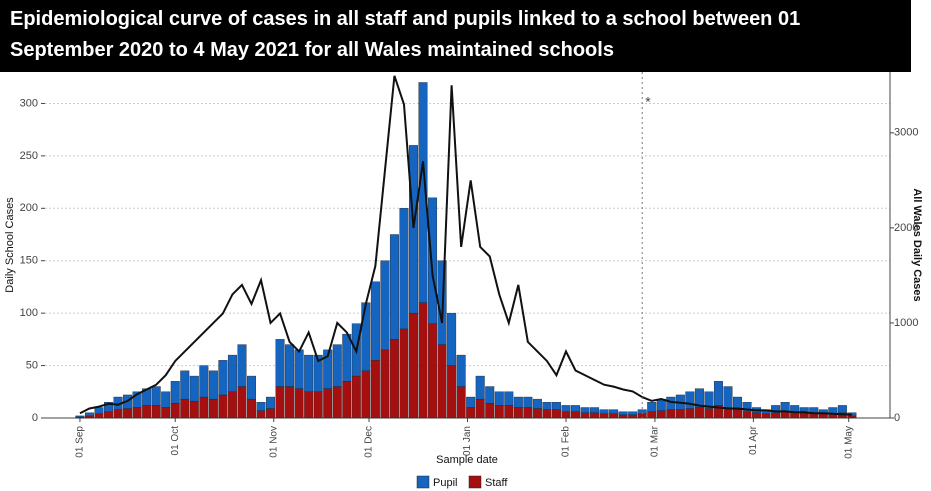  What do you see at coordinates (566, 442) in the screenshot?
I see `x-tick-label: 01 Feb` at bounding box center [566, 442].